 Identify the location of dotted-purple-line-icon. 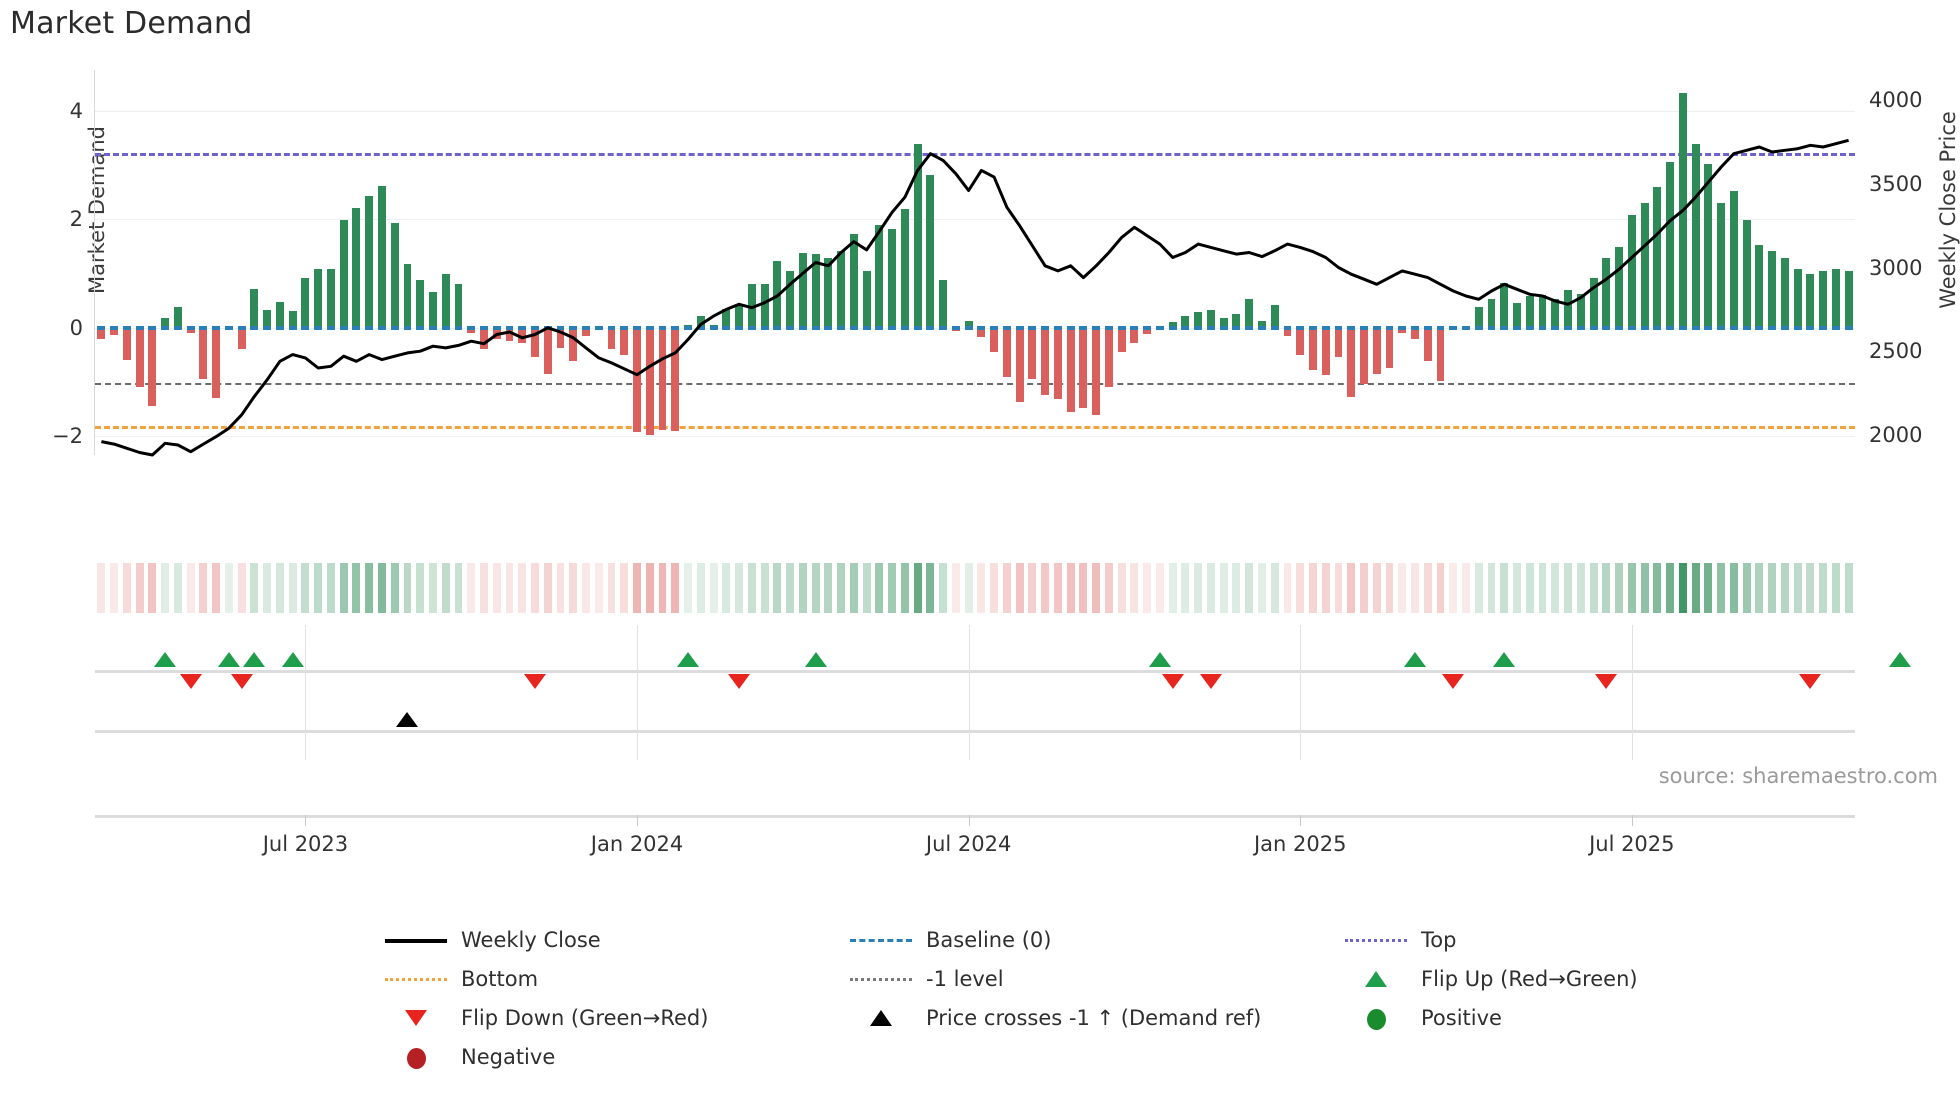
(1376, 940).